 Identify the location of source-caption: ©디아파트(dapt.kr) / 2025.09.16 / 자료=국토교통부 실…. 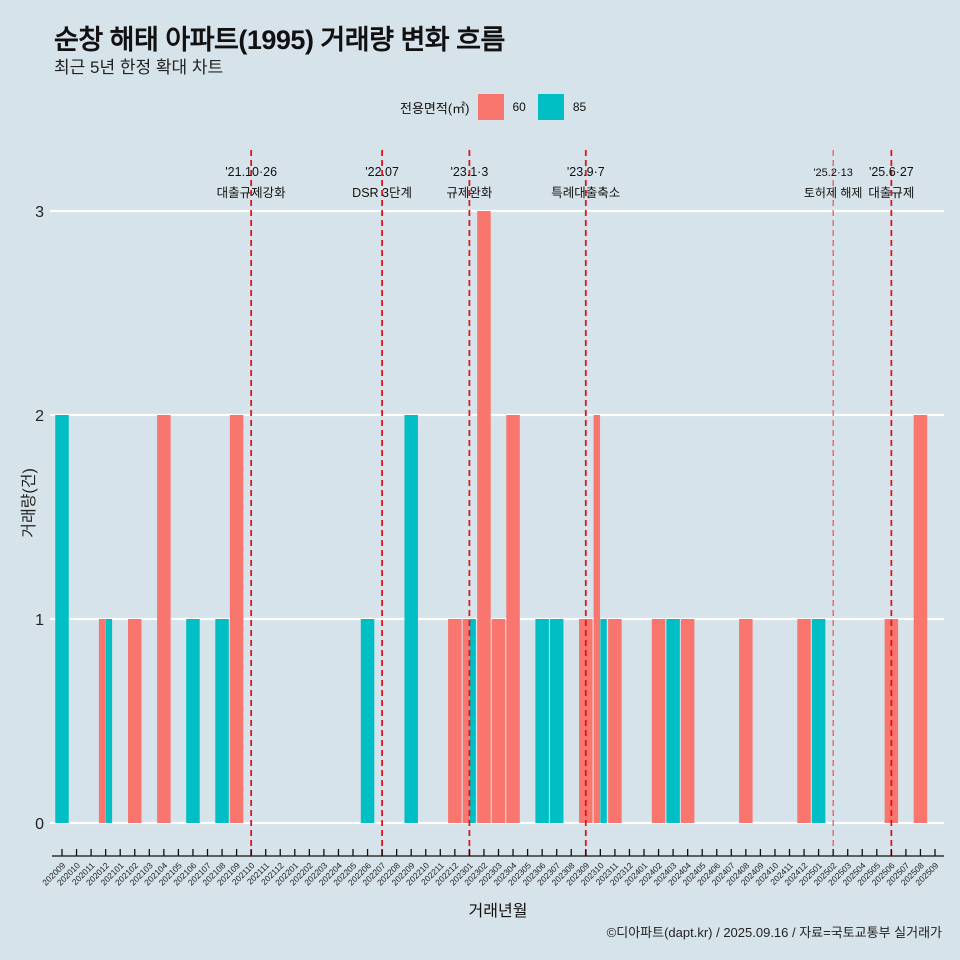
(774, 932).